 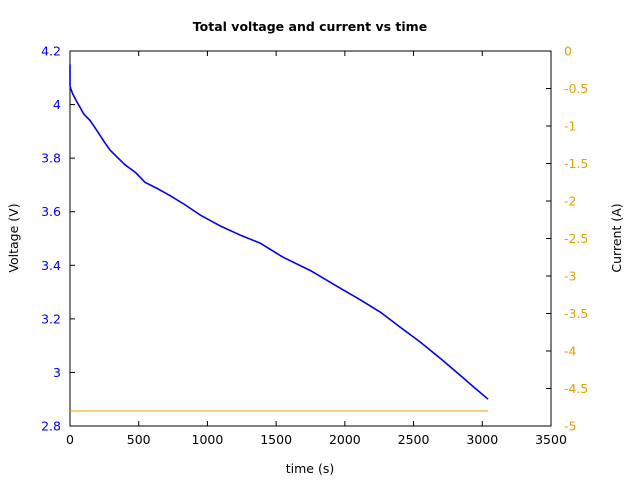 What do you see at coordinates (276, 439) in the screenshot?
I see `x-tick-label: 1500` at bounding box center [276, 439].